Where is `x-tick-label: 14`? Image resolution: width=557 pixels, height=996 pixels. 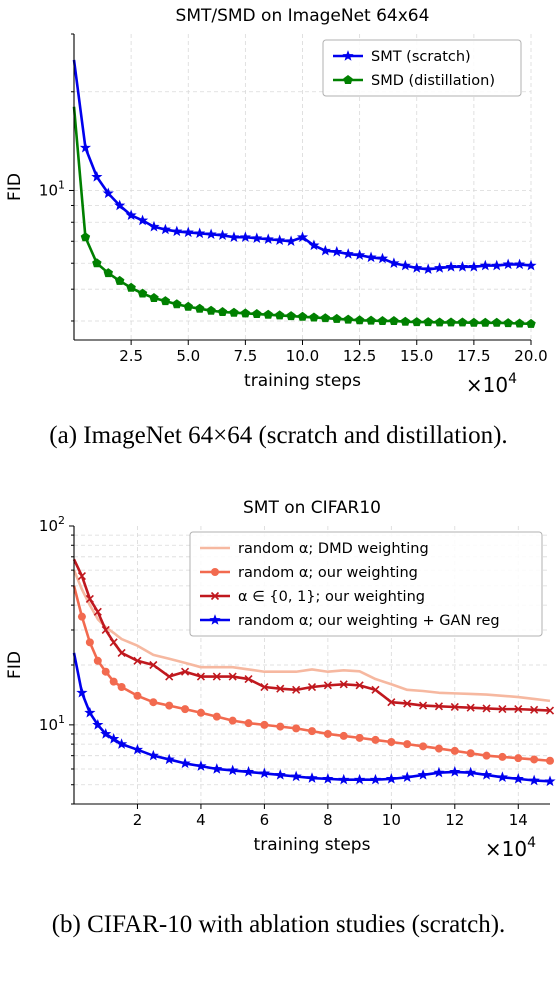 x-tick-label: 14 is located at coordinates (518, 820).